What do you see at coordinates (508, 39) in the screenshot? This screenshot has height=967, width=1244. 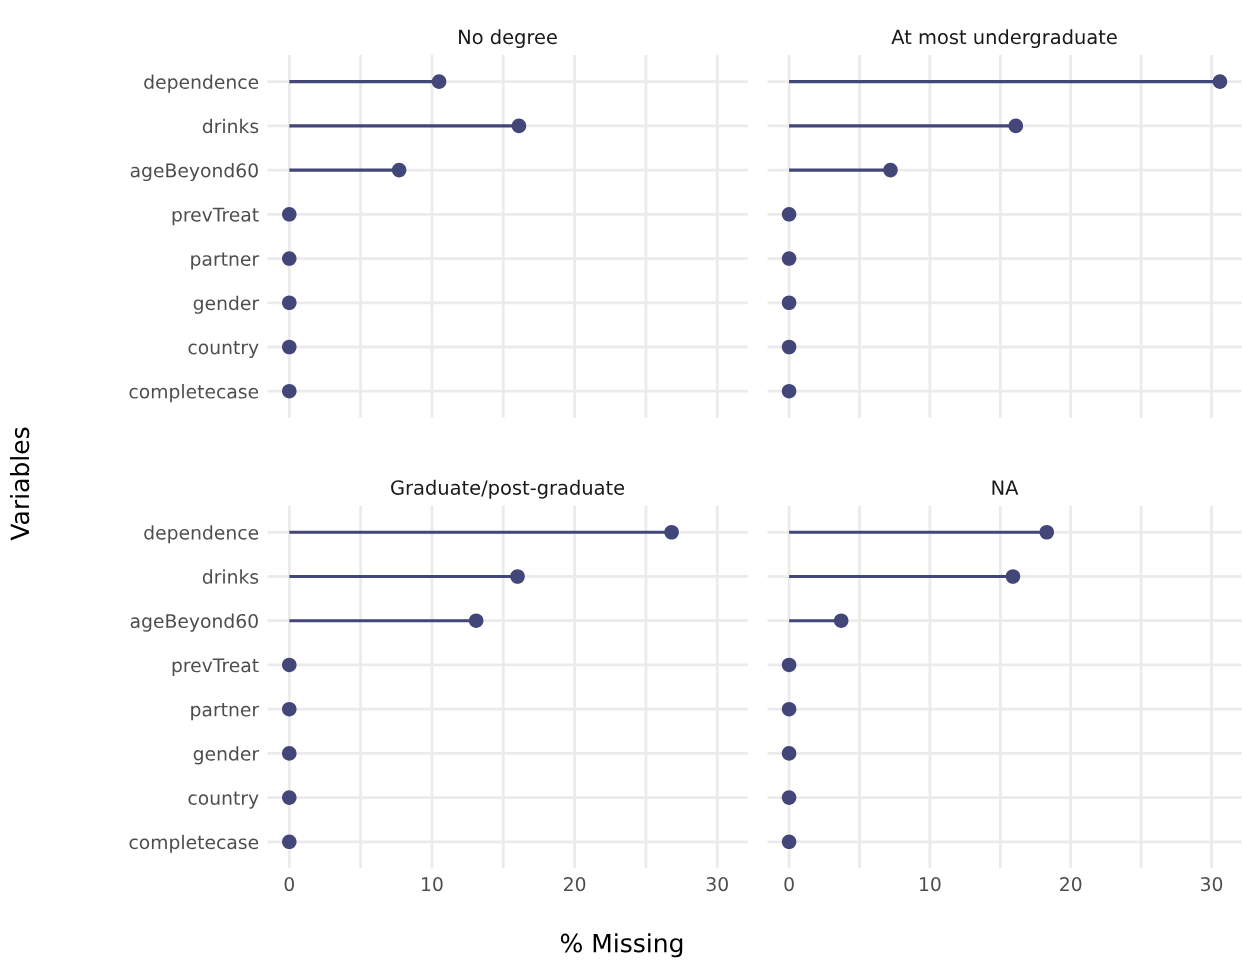 I see `chart-title: No degree` at bounding box center [508, 39].